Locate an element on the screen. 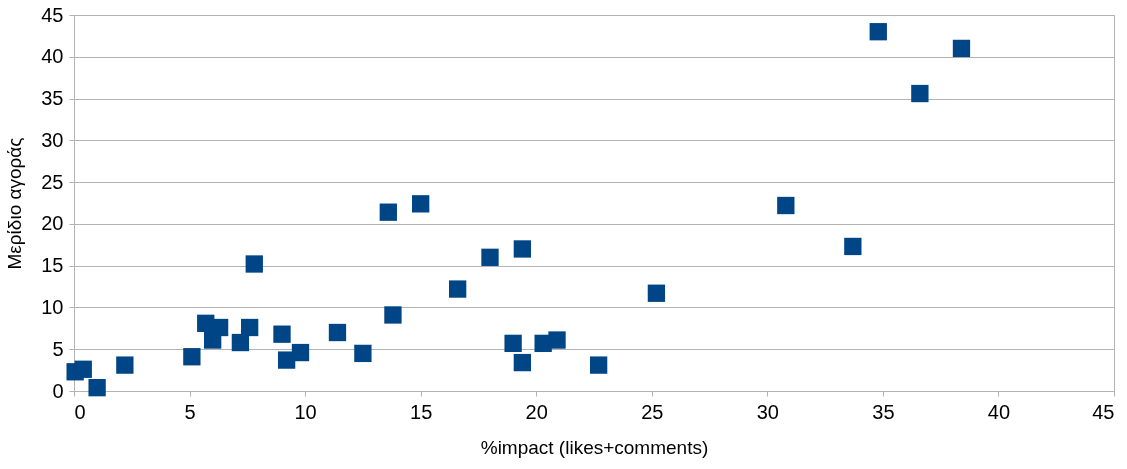 This screenshot has width=1127, height=469. x-tick-label: 15 is located at coordinates (421, 411).